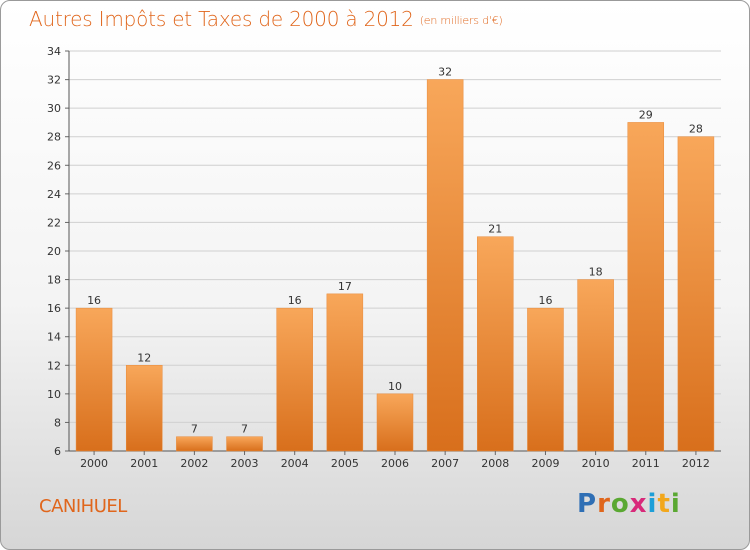 Image resolution: width=750 pixels, height=550 pixels. Describe the element at coordinates (604, 504) in the screenshot. I see `logo-letter: r` at that location.